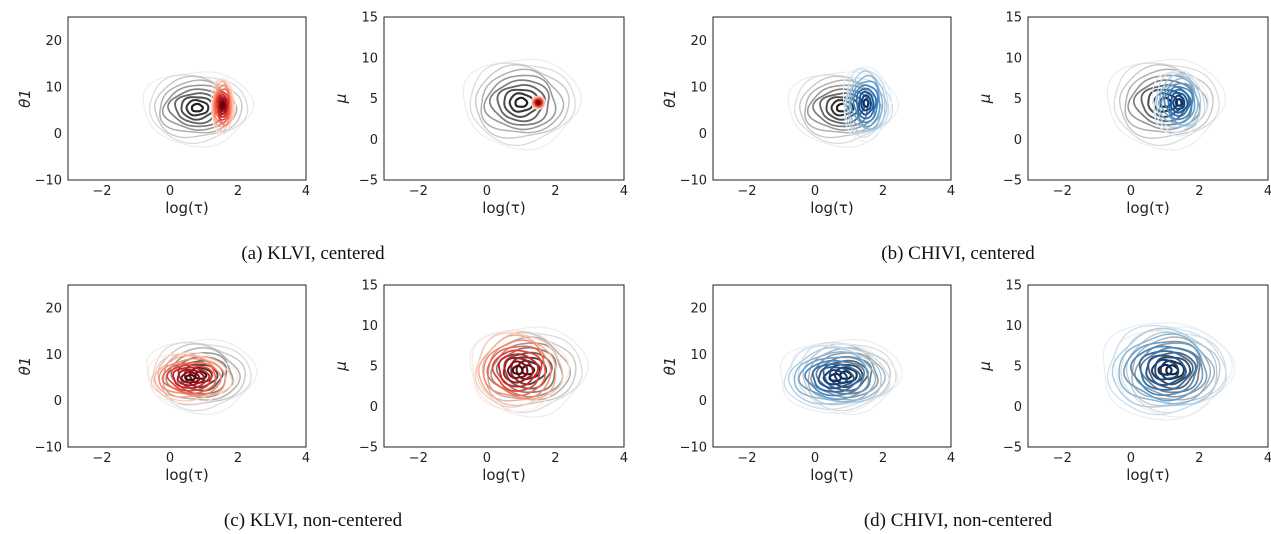  Describe the element at coordinates (313, 253) in the screenshot. I see `caption-a: (a) KLVI, centered` at that location.